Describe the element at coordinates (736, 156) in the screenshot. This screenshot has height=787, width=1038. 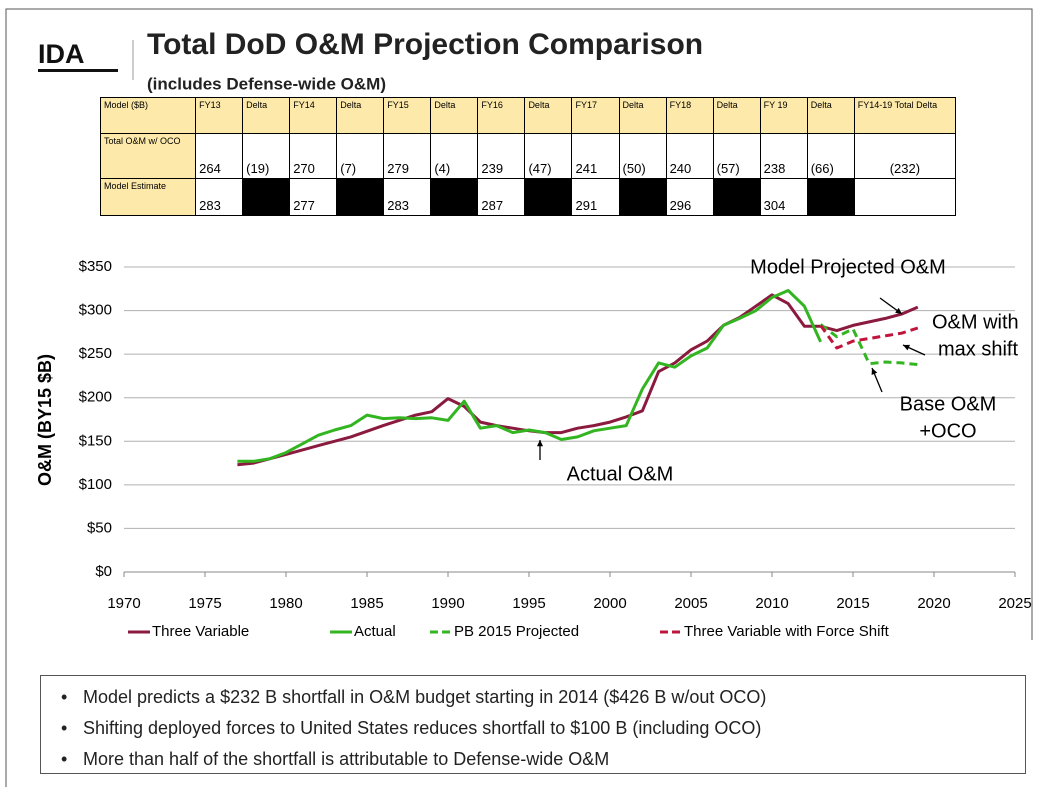
I see `value-cell: (57)` at that location.